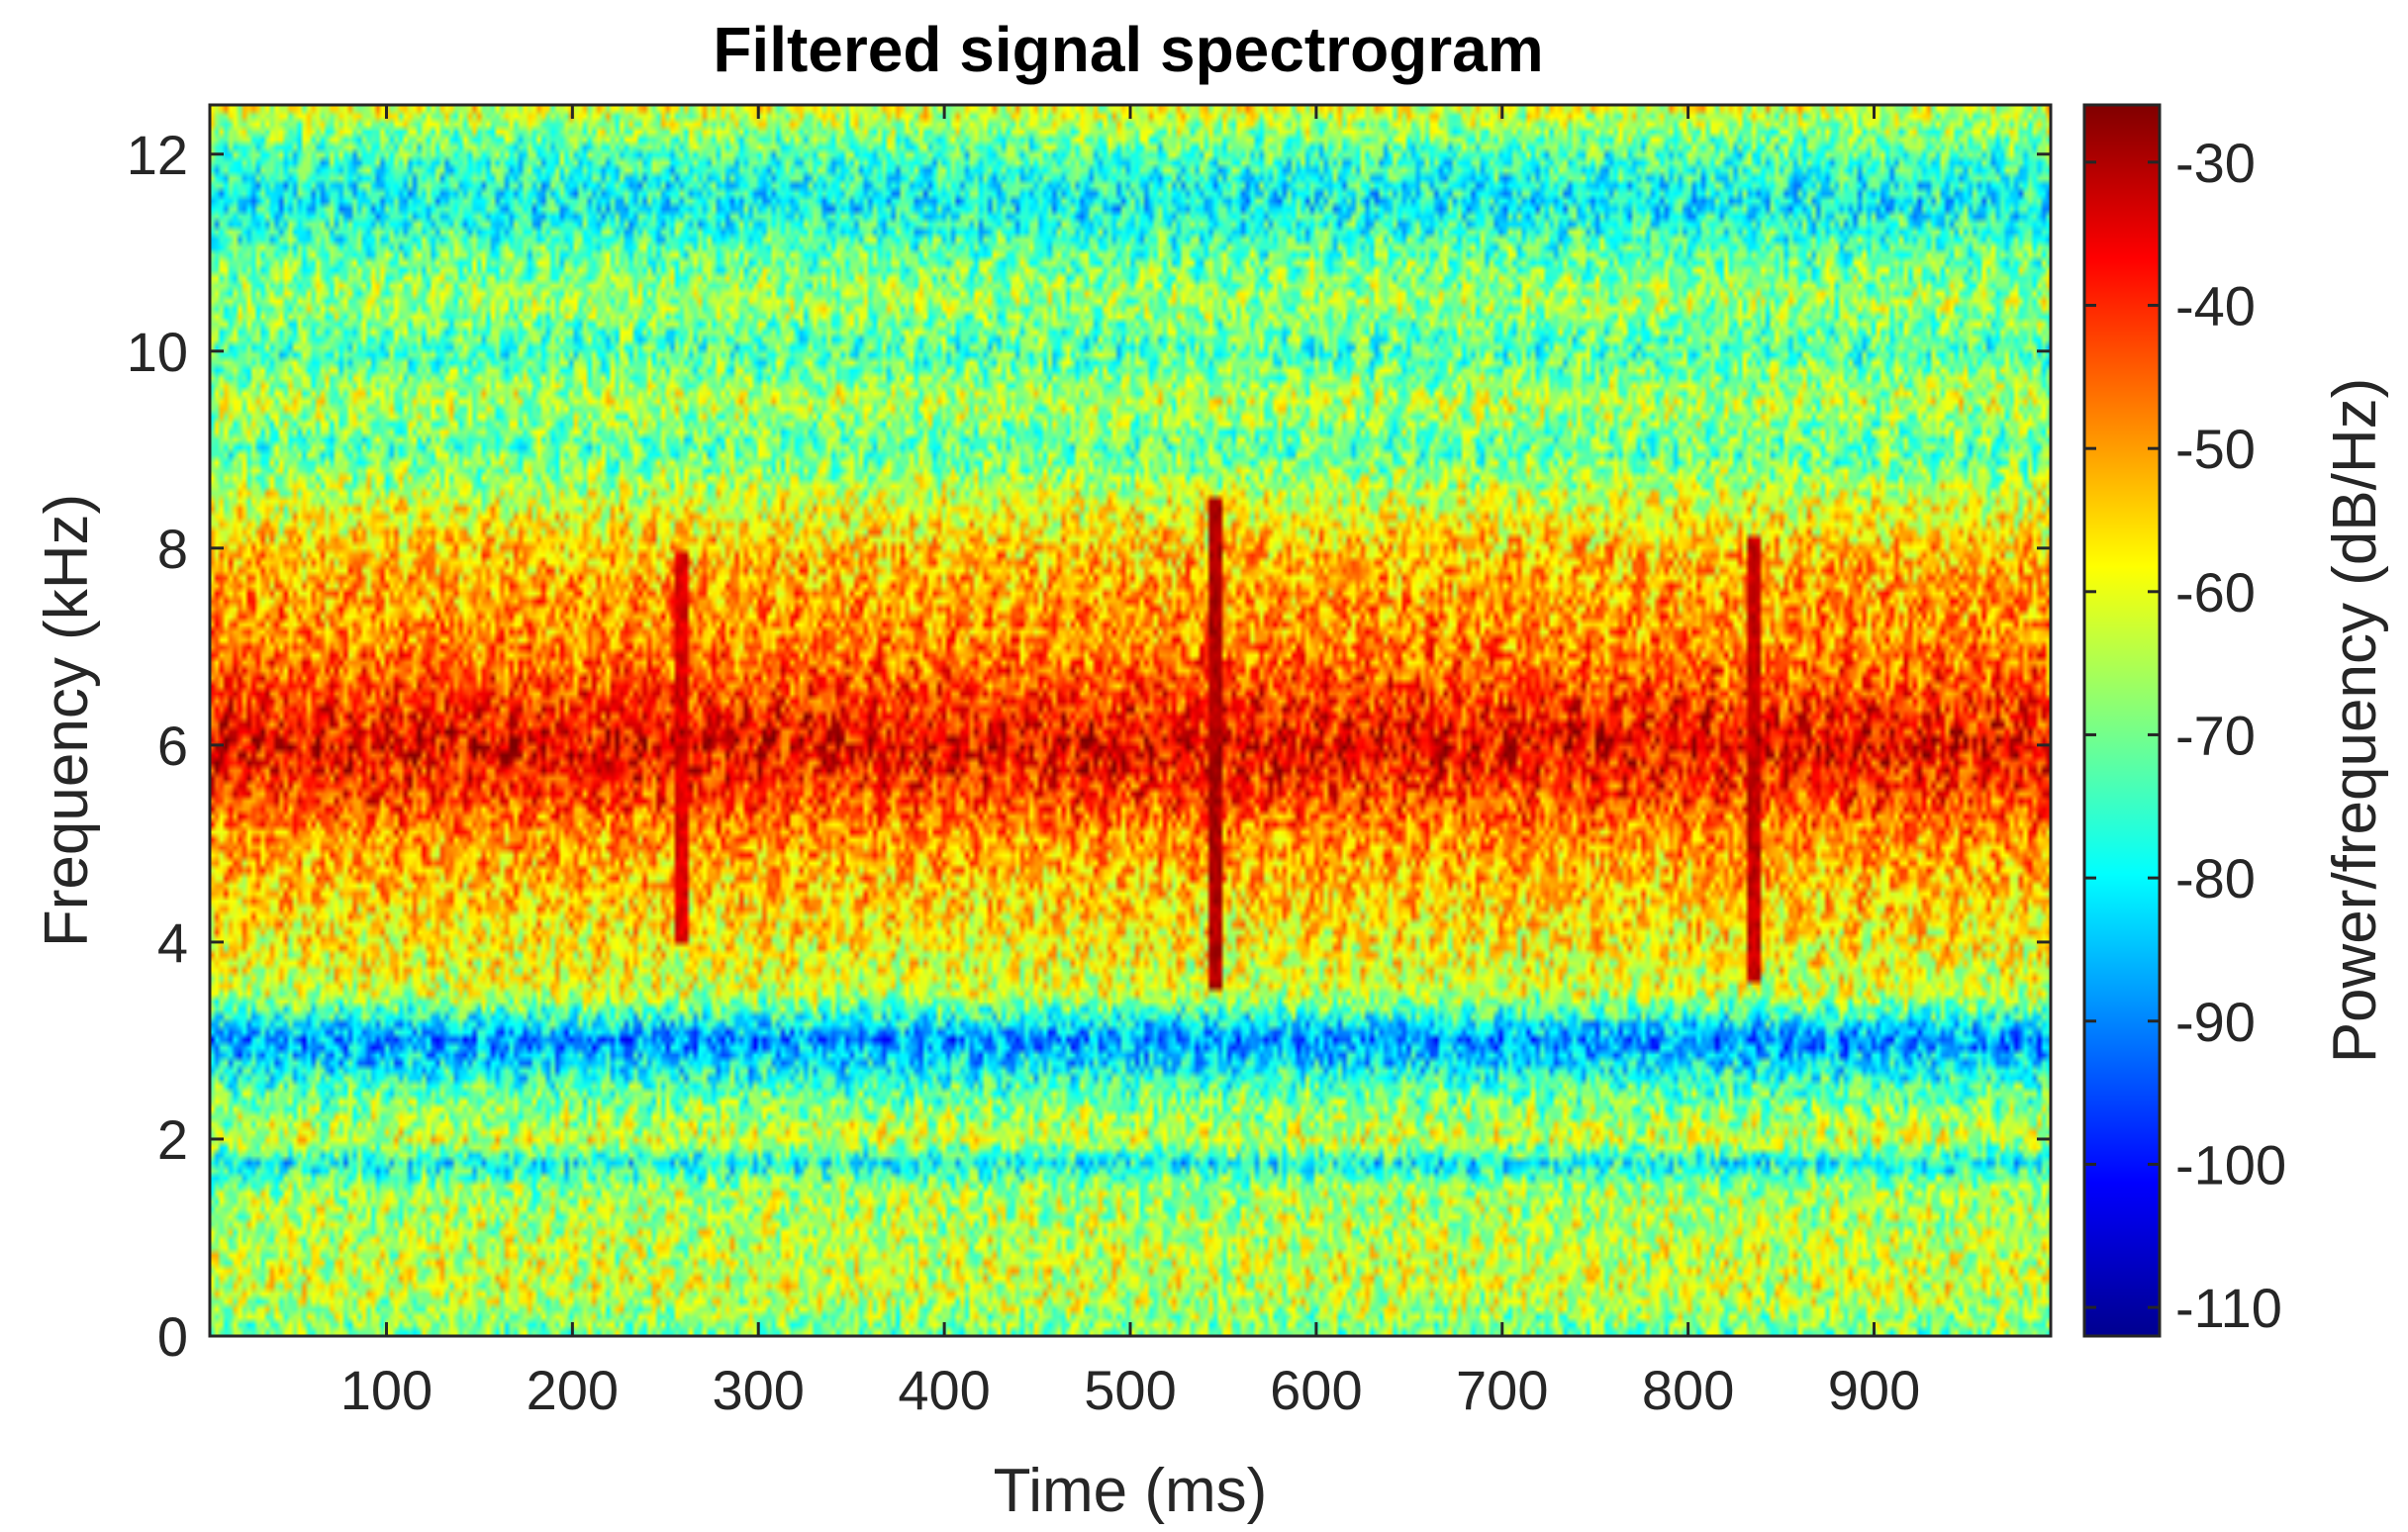 The width and height of the screenshot is (2408, 1532). Describe the element at coordinates (172, 943) in the screenshot. I see `y-tick-label: 4` at that location.